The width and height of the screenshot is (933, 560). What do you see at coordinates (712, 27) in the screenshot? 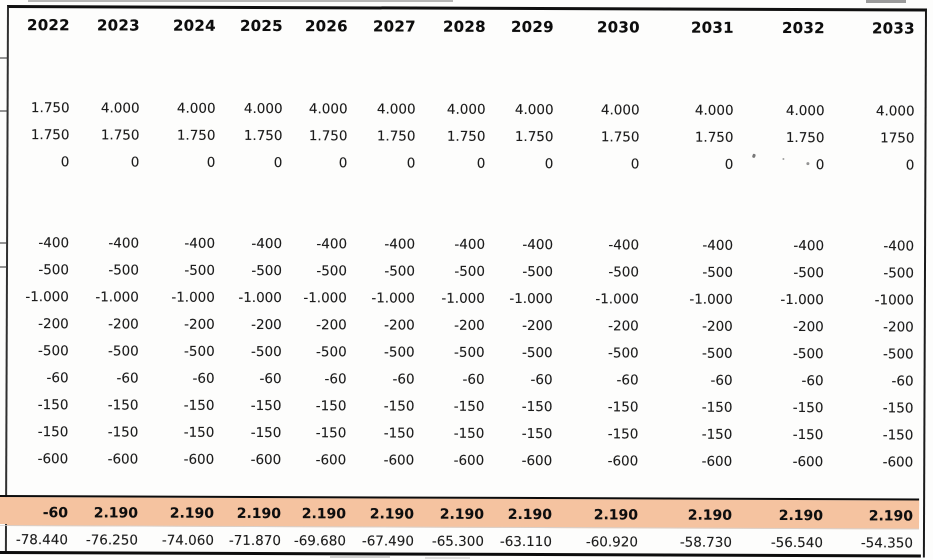
I see `year-header-cell: 2031` at bounding box center [712, 27].